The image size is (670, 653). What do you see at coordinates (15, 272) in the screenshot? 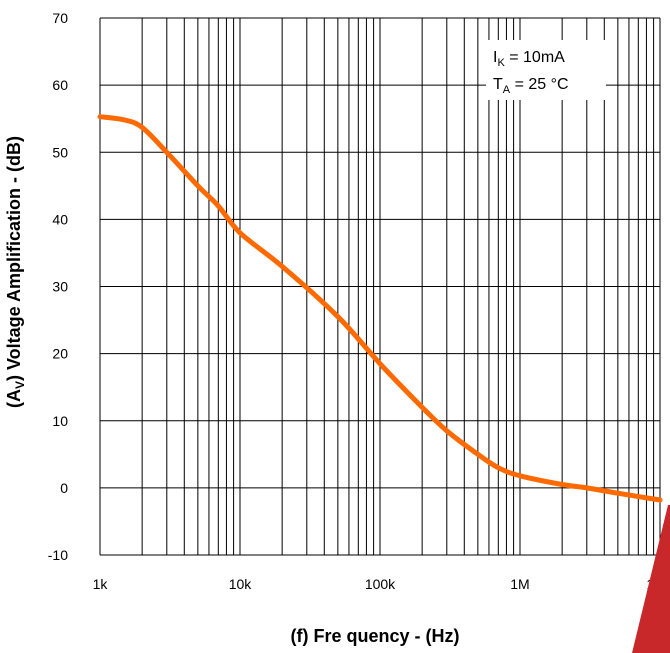
I see `y-axis-title: (AV) Voltage Amplification - (dB)` at bounding box center [15, 272].